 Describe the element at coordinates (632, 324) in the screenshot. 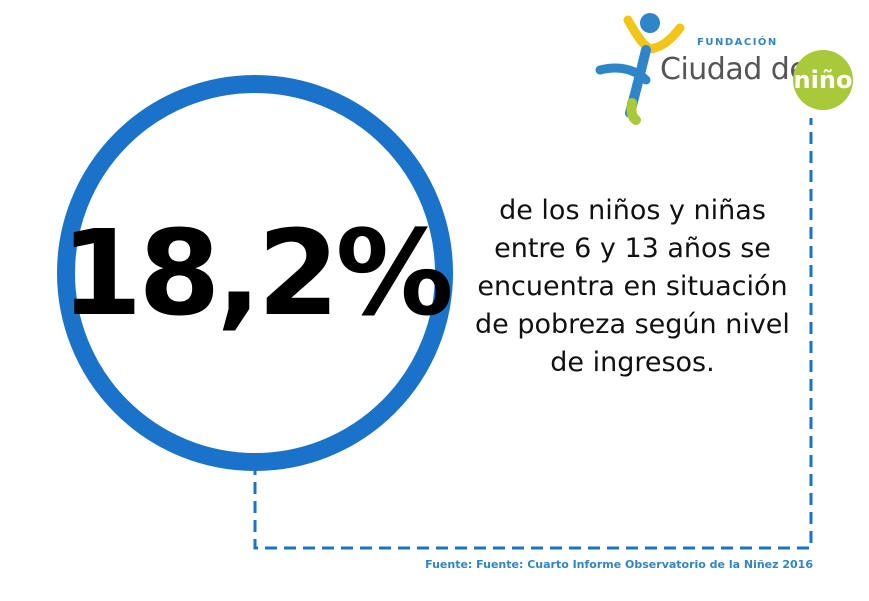

I see `description-line: de pobreza según nivel` at that location.